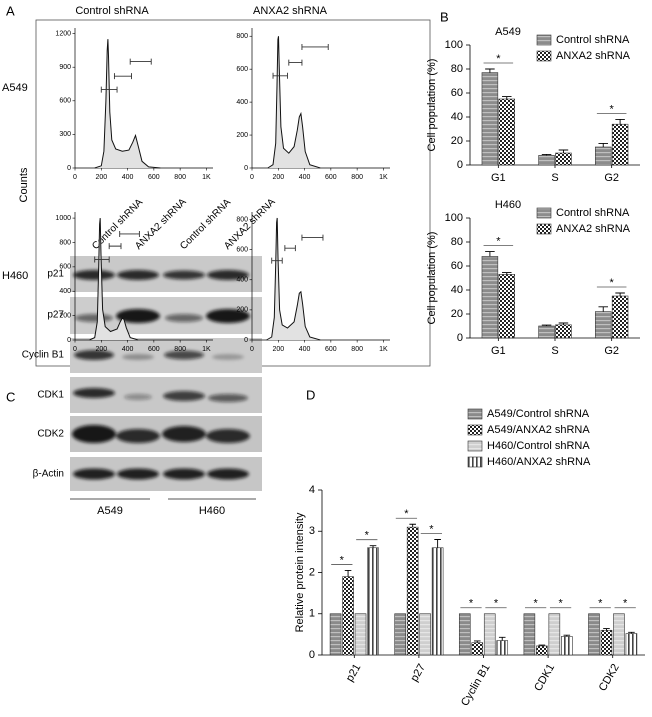  What do you see at coordinates (357, 349) in the screenshot?
I see `x-tick-label: 800` at bounding box center [357, 349].